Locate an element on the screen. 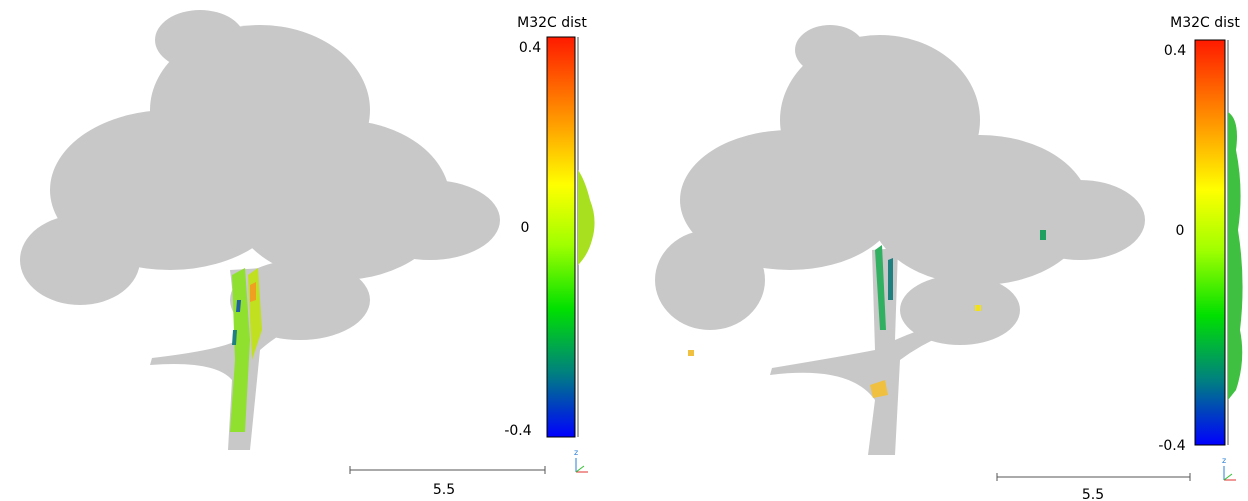 This screenshot has width=1248, height=501. trunk-coloring-left is located at coordinates (246, 350).